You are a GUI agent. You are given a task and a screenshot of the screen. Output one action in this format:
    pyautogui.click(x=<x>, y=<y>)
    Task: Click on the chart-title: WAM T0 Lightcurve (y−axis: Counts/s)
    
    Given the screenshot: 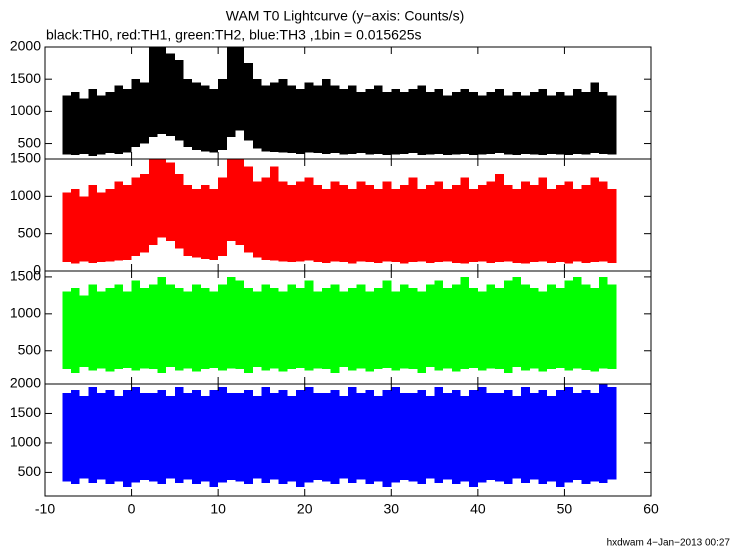 What is the action you would take?
    pyautogui.click(x=345, y=16)
    